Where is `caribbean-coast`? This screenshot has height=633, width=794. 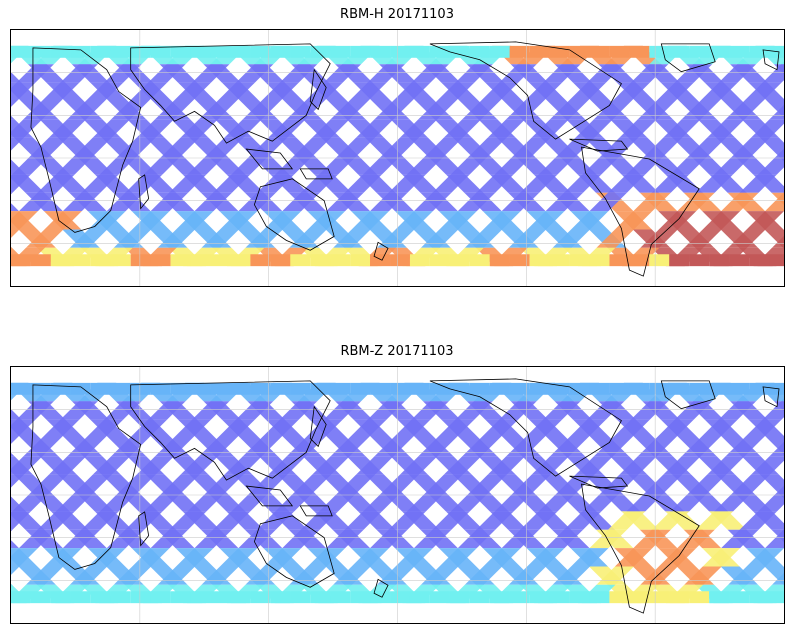 caribbean-coast is located at coordinates (599, 482).